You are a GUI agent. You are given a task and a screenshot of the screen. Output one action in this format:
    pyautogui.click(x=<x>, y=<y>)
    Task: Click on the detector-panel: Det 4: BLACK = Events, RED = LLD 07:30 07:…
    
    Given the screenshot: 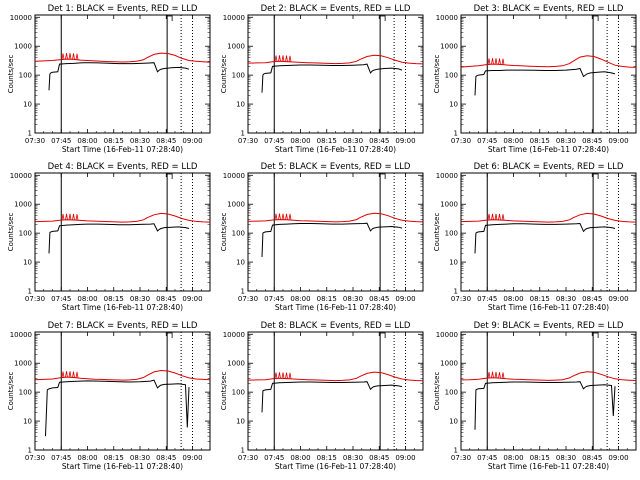 What is the action you would take?
    pyautogui.click(x=109, y=237)
    